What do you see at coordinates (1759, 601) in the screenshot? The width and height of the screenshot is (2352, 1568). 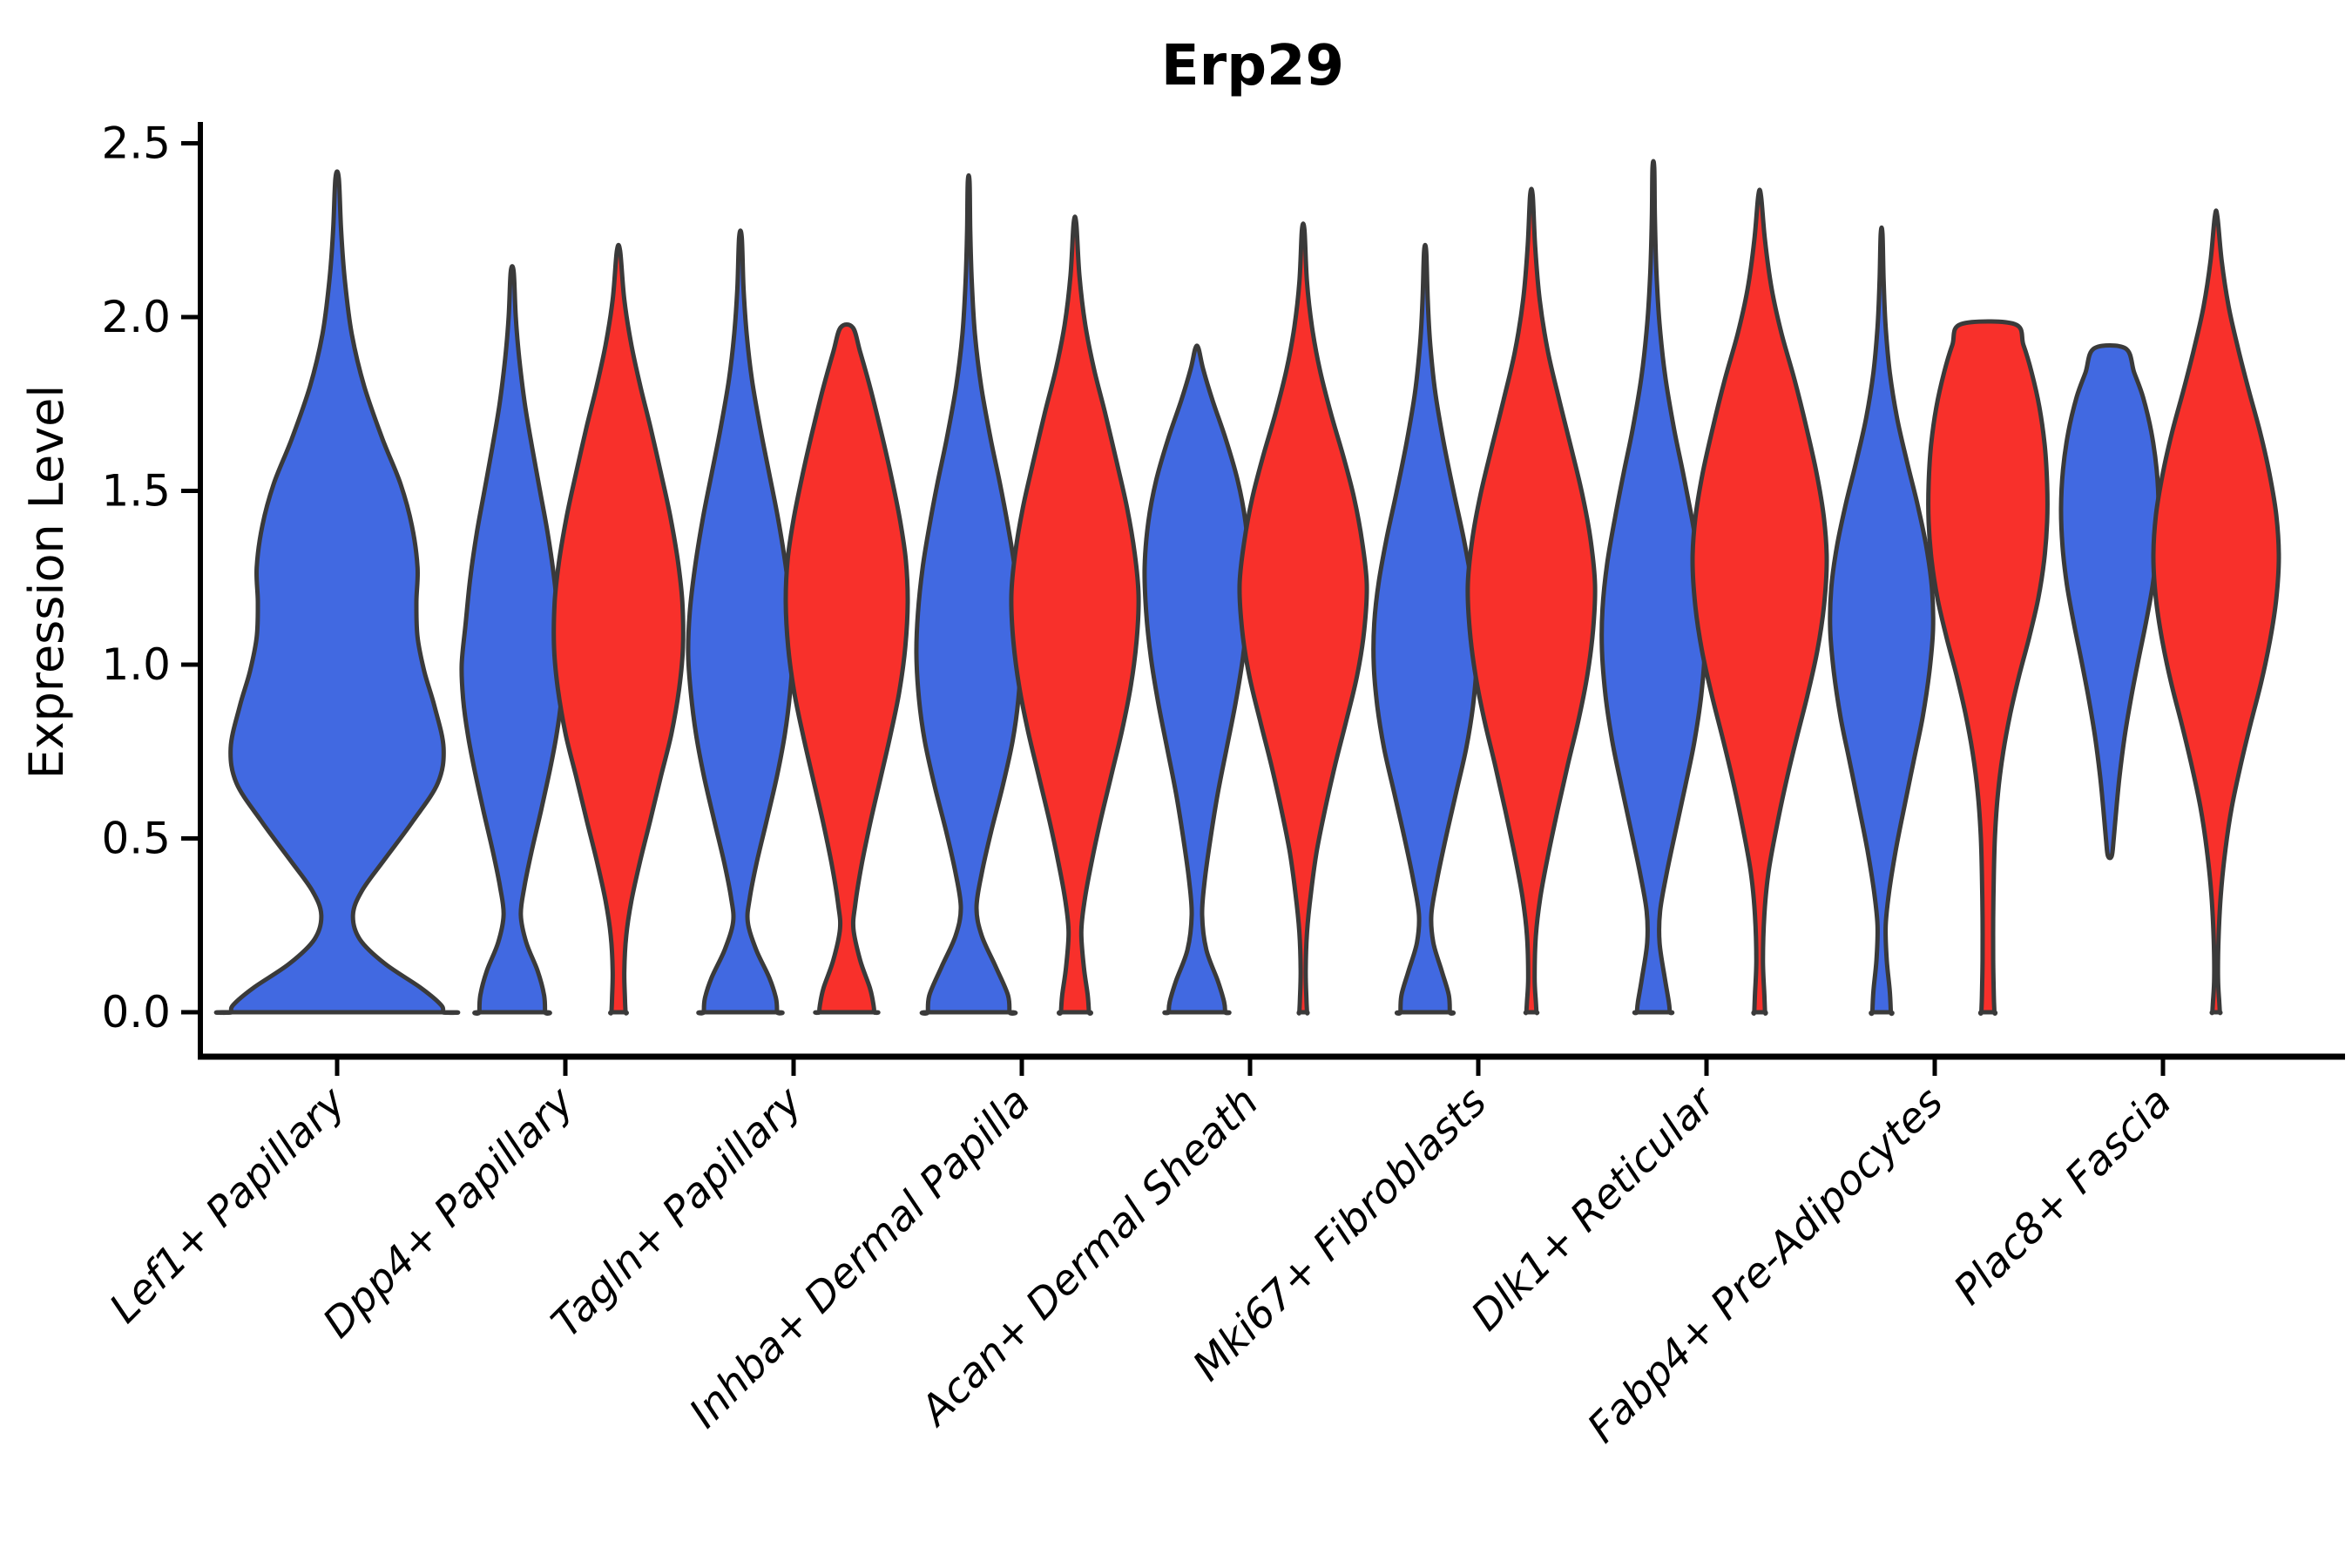 I see `violin-dlk1-reticular-red` at bounding box center [1759, 601].